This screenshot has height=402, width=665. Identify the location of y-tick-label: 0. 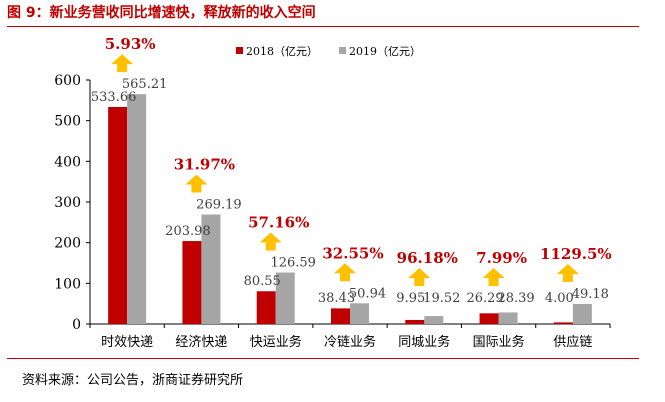
(76, 325).